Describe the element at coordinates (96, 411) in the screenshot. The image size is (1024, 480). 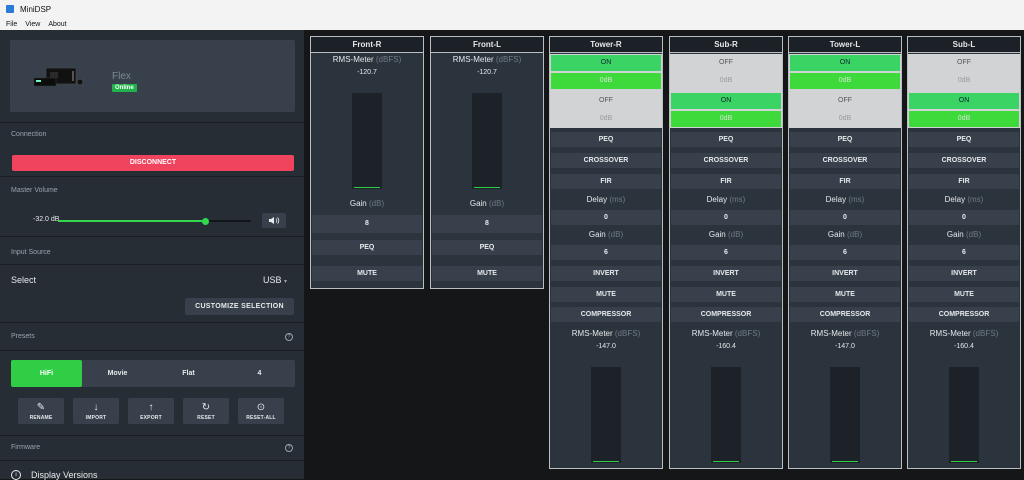
I see `import-button: ↓ IMPORT` at that location.